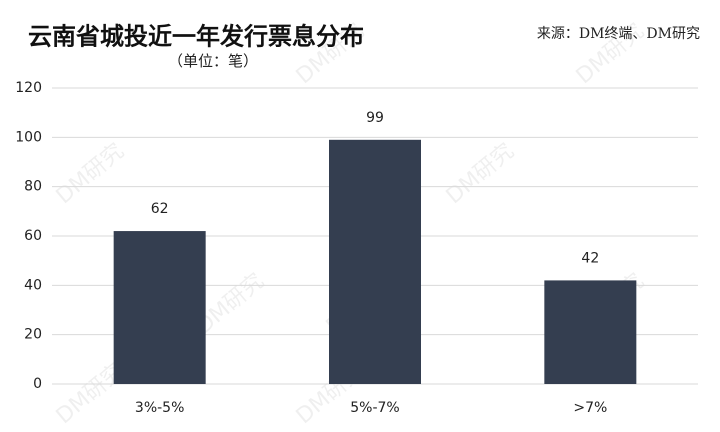 This screenshot has width=720, height=432. What do you see at coordinates (33, 187) in the screenshot?
I see `y-tick-label: 80` at bounding box center [33, 187].